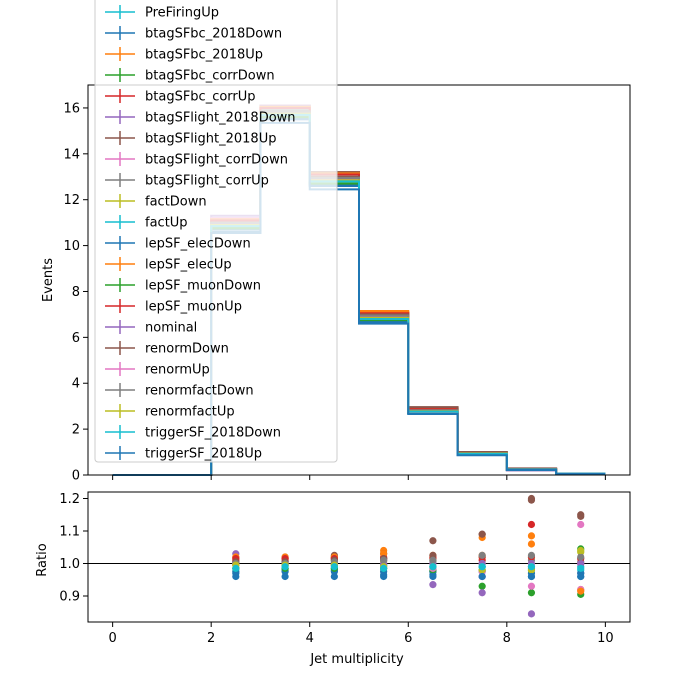 The image size is (700, 700). I want to click on legend-item: renormfactDown, so click(179, 391).